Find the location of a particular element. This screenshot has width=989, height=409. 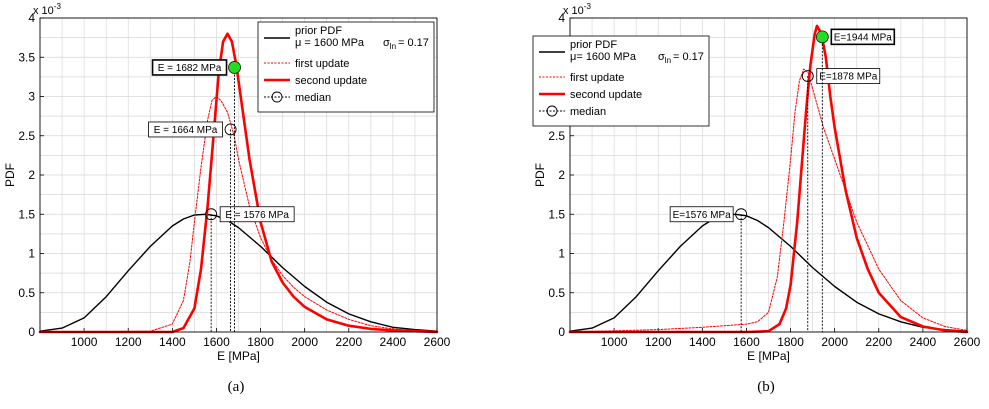

median-annotation-label: E=1878 MPa is located at coordinates (848, 77).